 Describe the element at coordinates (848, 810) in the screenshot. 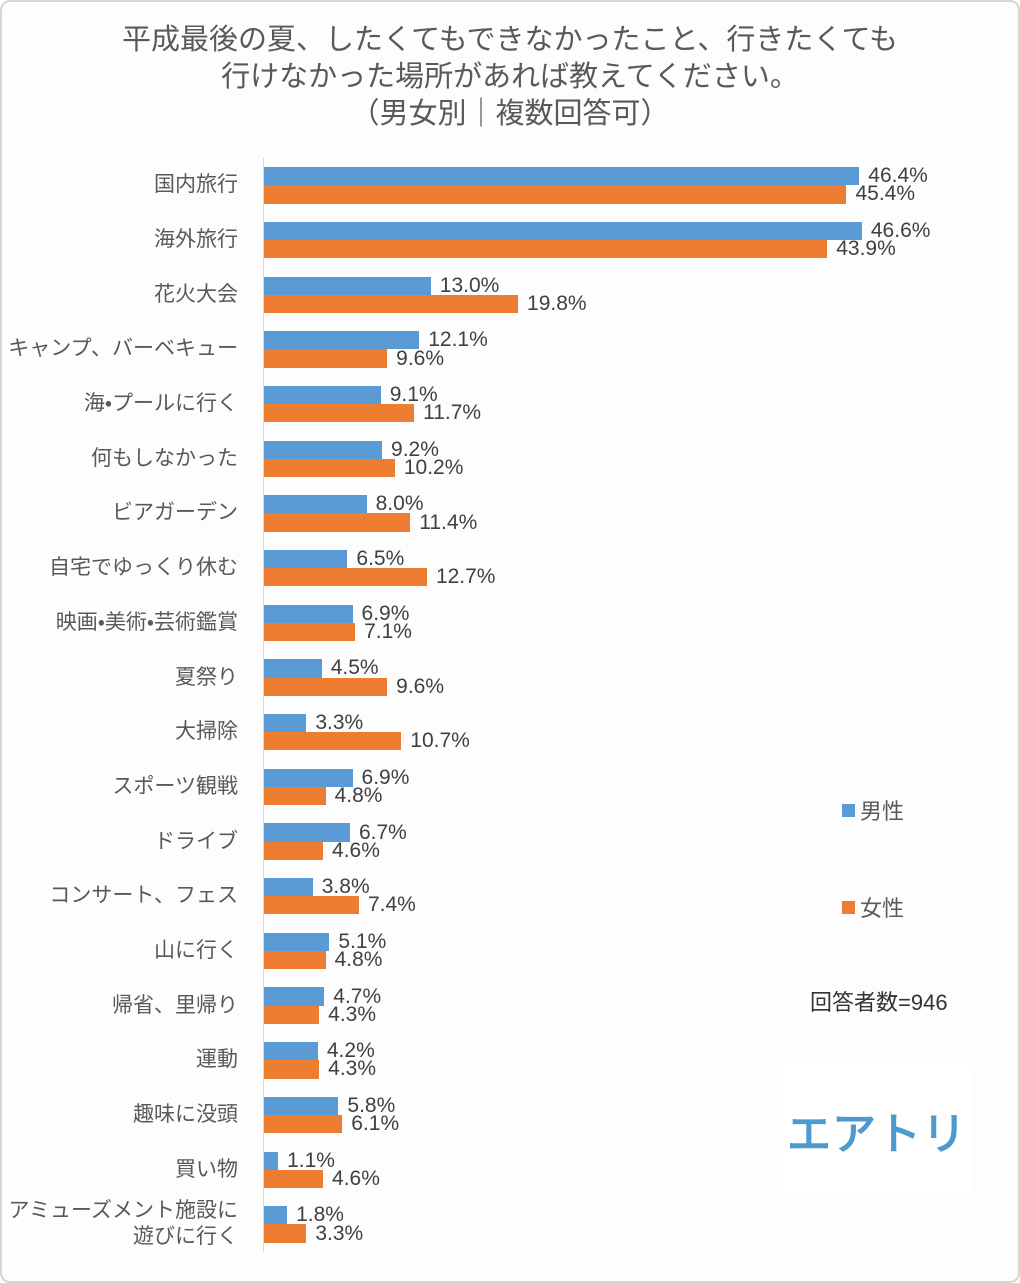

I see `male-swatch-icon` at that location.